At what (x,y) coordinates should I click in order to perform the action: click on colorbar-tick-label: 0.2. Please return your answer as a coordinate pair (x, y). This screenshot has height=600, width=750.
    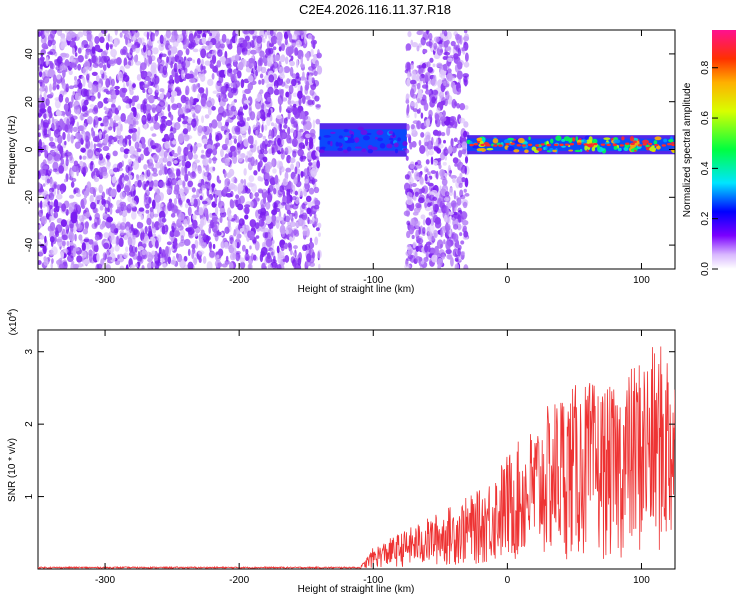
    Looking at the image, I should click on (705, 218).